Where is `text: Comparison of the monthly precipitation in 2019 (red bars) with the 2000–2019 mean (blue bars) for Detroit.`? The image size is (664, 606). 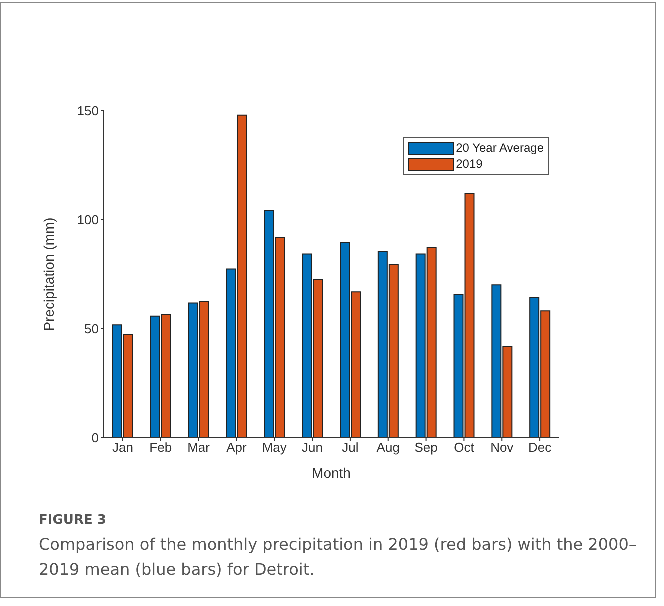 text: Comparison of the monthly precipitation in 2019 (red bars) with the 2000–2019 mean (blue bars) for Detroit. is located at coordinates (338, 557).